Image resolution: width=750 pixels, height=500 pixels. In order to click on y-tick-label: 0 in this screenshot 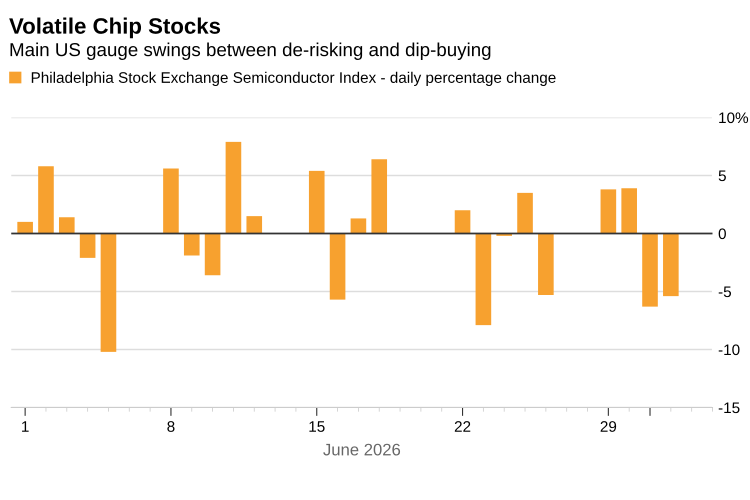, I will do `click(722, 234)`.